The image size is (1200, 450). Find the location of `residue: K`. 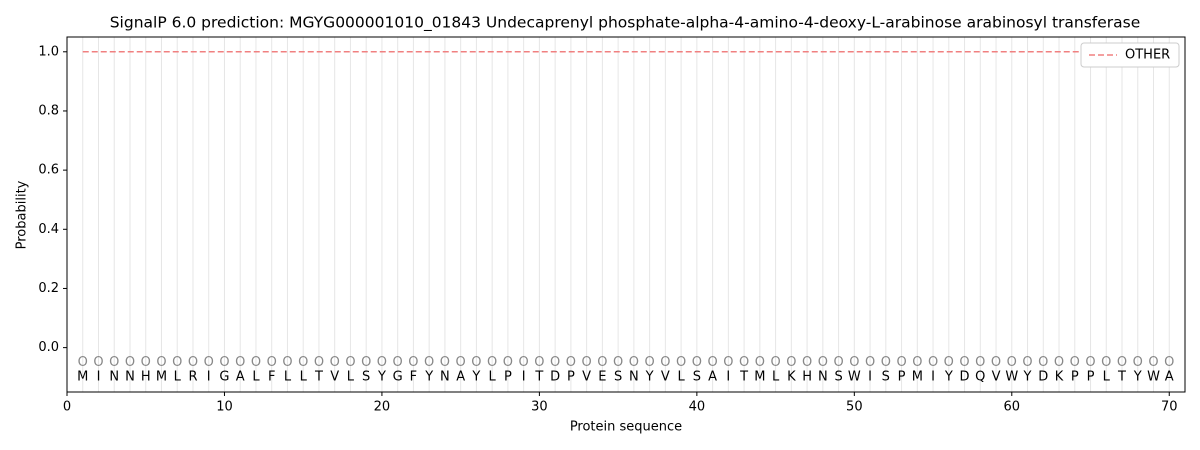

residue: K is located at coordinates (791, 377).